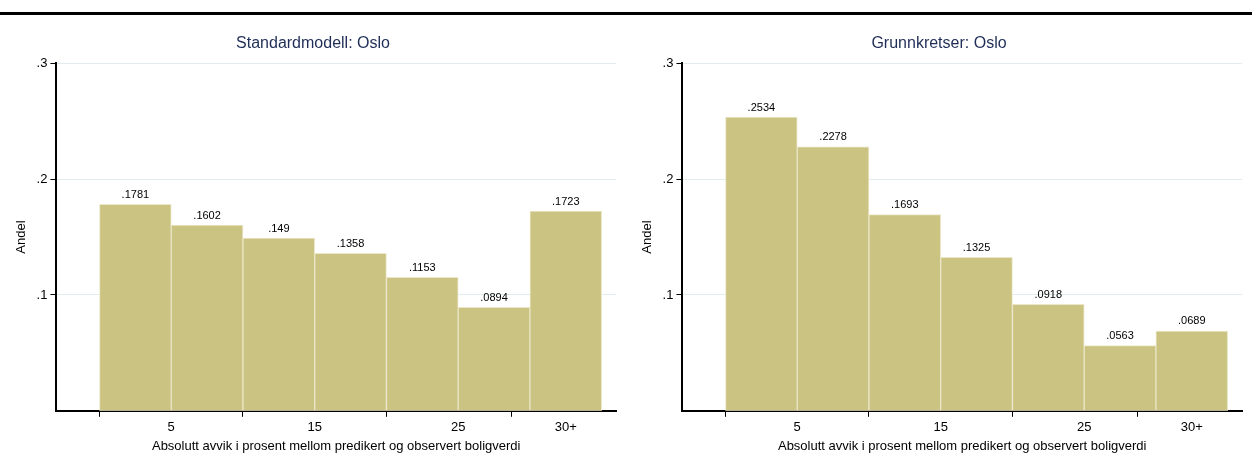 Image resolution: width=1252 pixels, height=457 pixels. What do you see at coordinates (833, 136) in the screenshot?
I see `data-label: .2278` at bounding box center [833, 136].